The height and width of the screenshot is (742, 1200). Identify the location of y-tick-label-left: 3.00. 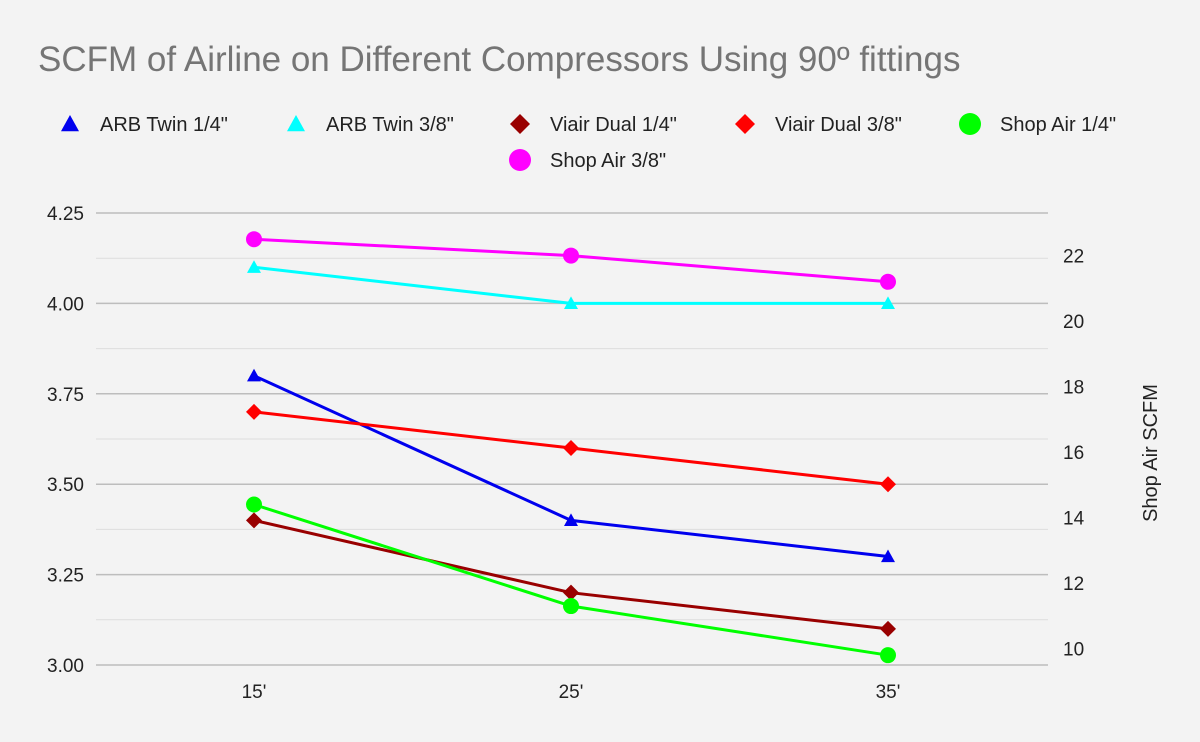
(65, 666).